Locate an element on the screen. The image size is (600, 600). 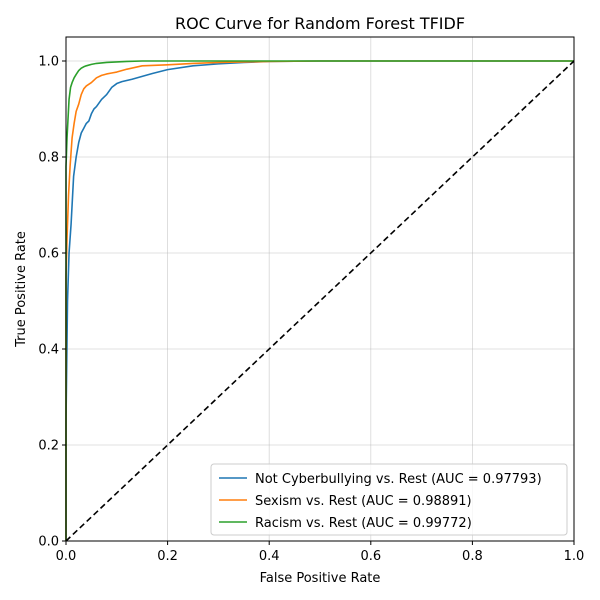
x-tick-label: 0.8 is located at coordinates (472, 556).